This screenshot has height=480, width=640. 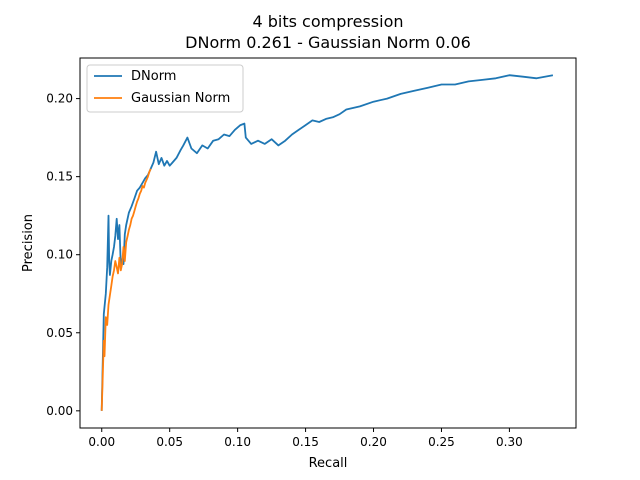 I want to click on x-tick-label: 0.25, so click(x=441, y=442).